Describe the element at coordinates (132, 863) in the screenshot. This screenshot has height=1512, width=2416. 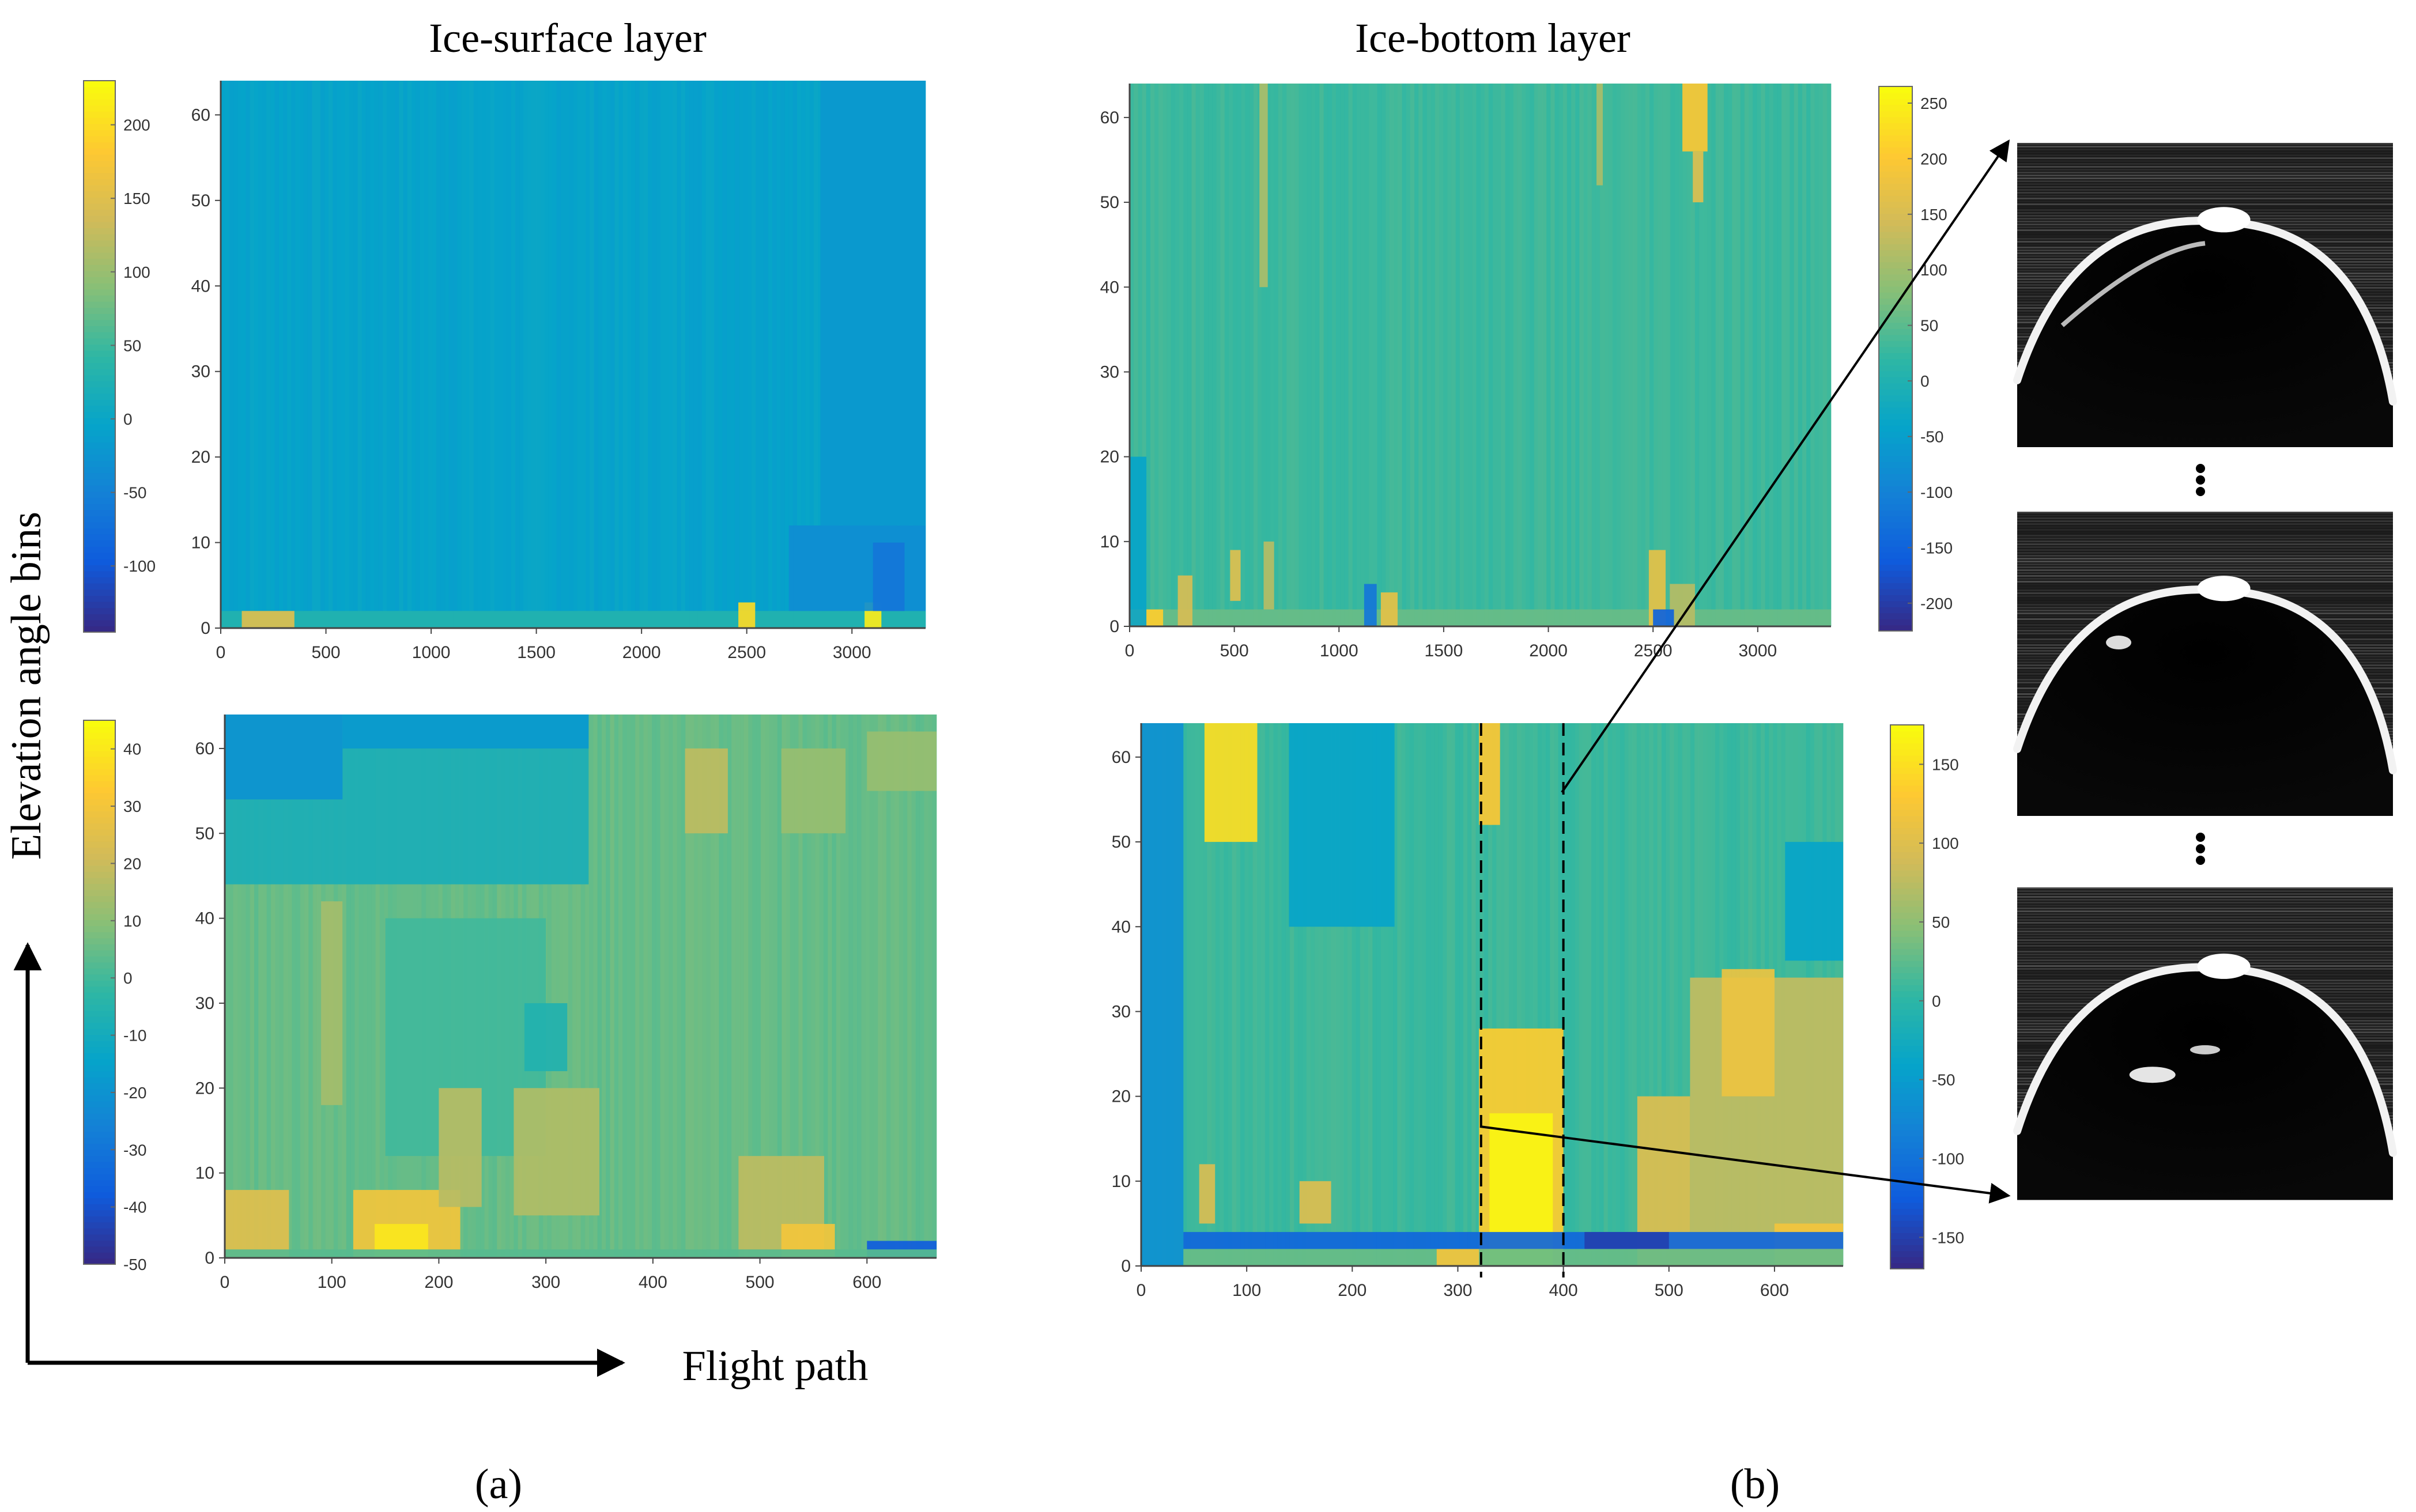
I see `colorbar-tick-label: 20` at that location.